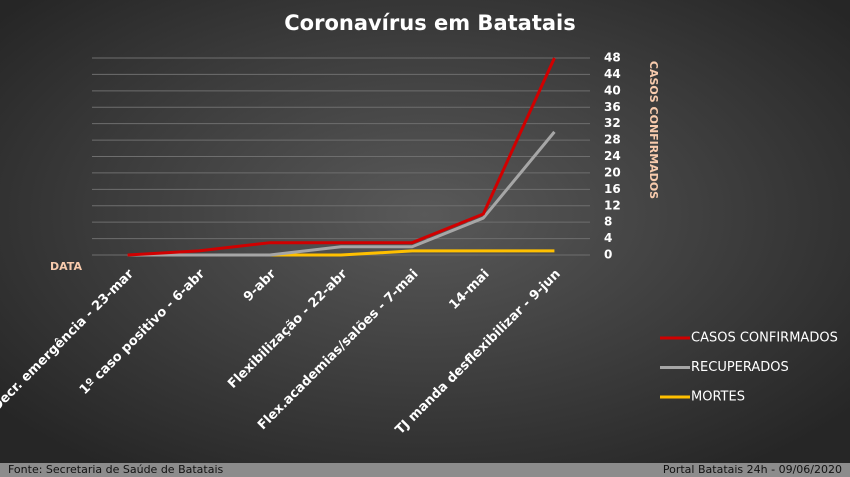 Image resolution: width=850 pixels, height=477 pixels. What do you see at coordinates (612, 74) in the screenshot?
I see `y-tick-label: 44` at bounding box center [612, 74].